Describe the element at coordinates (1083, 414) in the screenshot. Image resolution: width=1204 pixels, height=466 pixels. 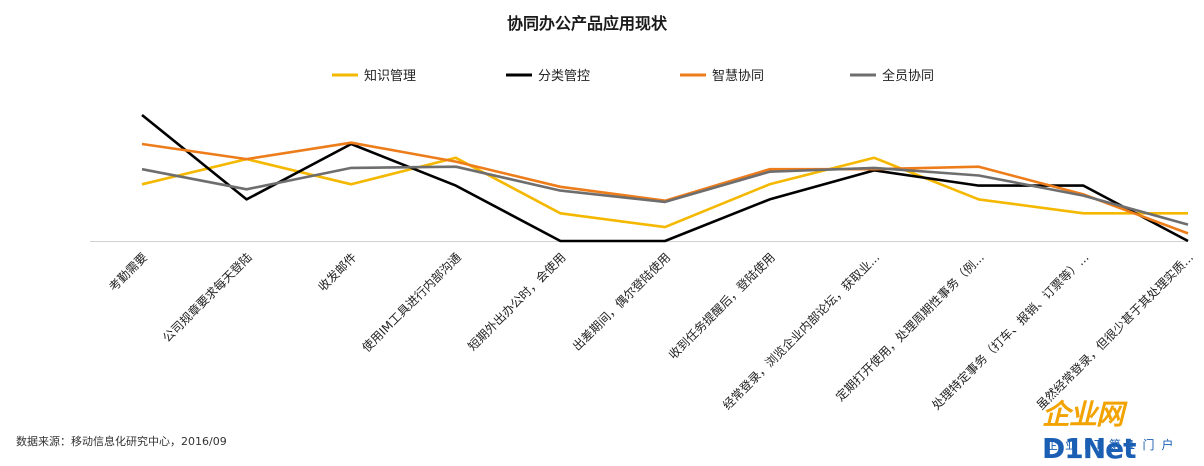
I see `logo-cn-text: 企业网` at that location.